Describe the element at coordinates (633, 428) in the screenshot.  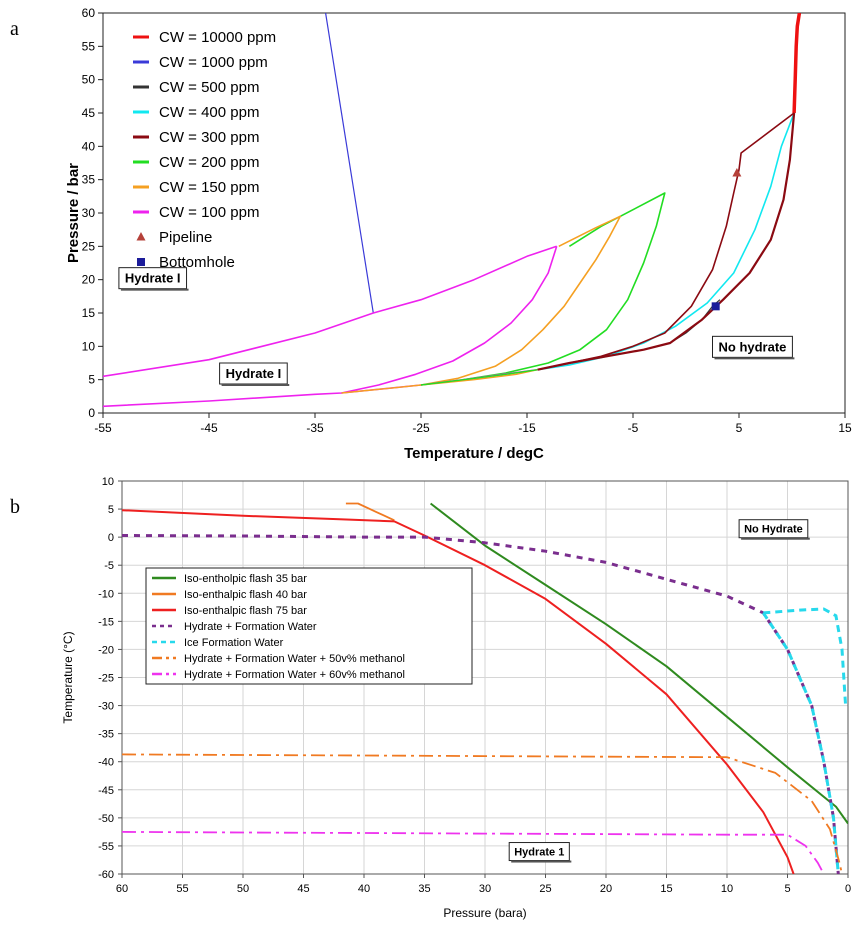
I see `x-tick-label-a: -5` at that location.